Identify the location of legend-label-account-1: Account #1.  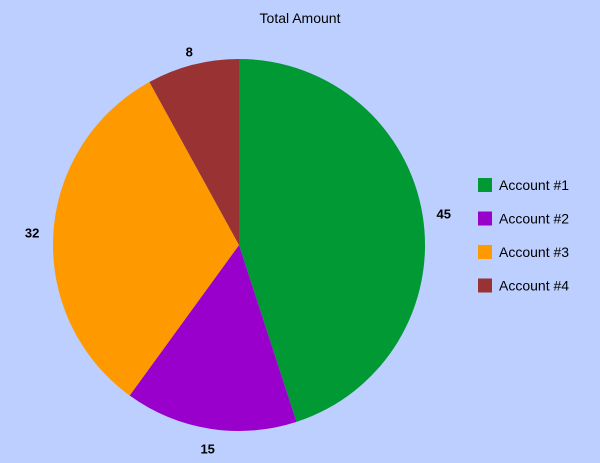
(534, 185).